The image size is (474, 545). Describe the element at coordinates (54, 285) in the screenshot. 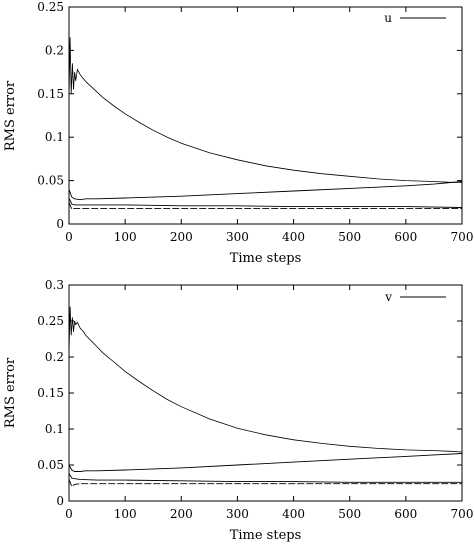

I see `y-tick-label: 0.3` at that location.